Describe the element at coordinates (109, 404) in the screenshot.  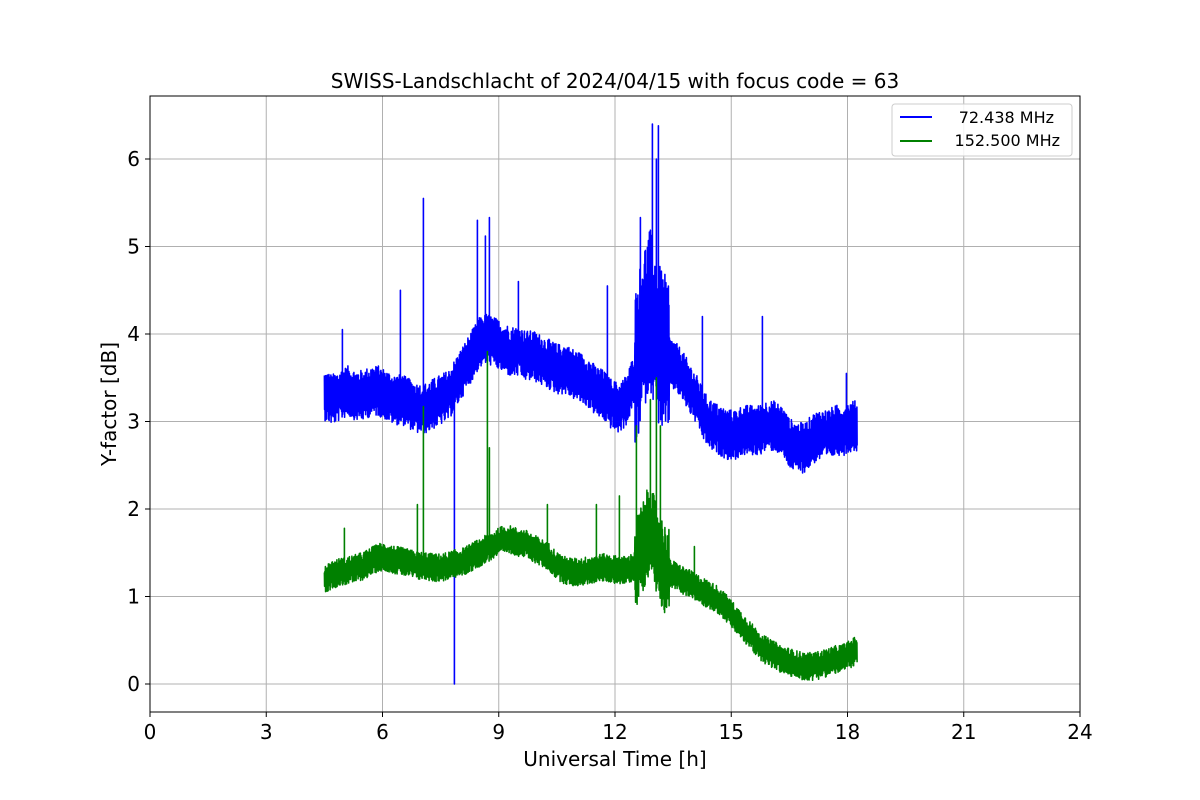
I see `y-axis-label: Y-factor [dB]` at that location.